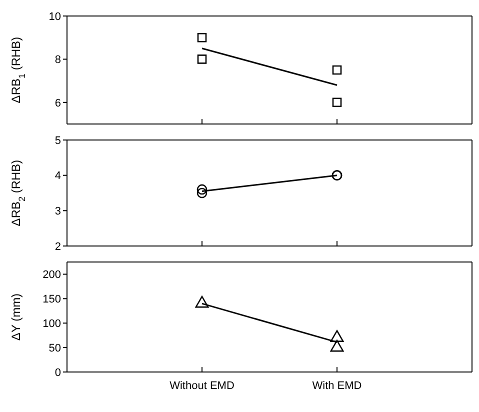  What do you see at coordinates (51, 300) in the screenshot?
I see `y-tick-label: 150` at bounding box center [51, 300].